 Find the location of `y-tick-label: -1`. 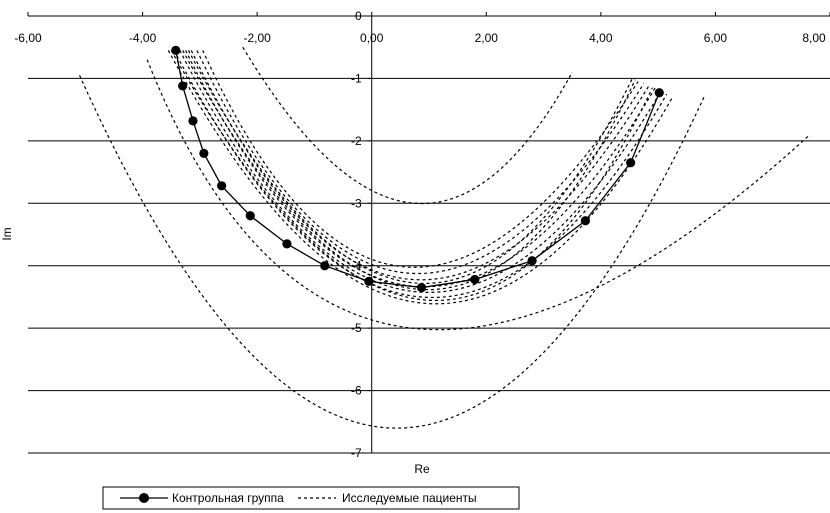

y-tick-label: -1 is located at coordinates (356, 78).